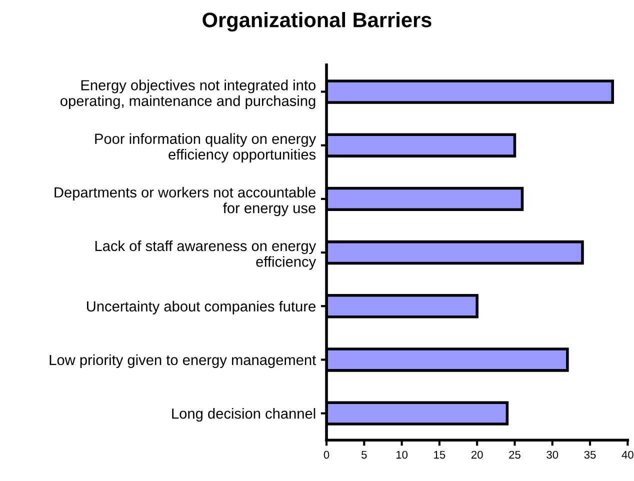 The image size is (634, 481). What do you see at coordinates (628, 454) in the screenshot?
I see `x-tick-label: 40` at bounding box center [628, 454].